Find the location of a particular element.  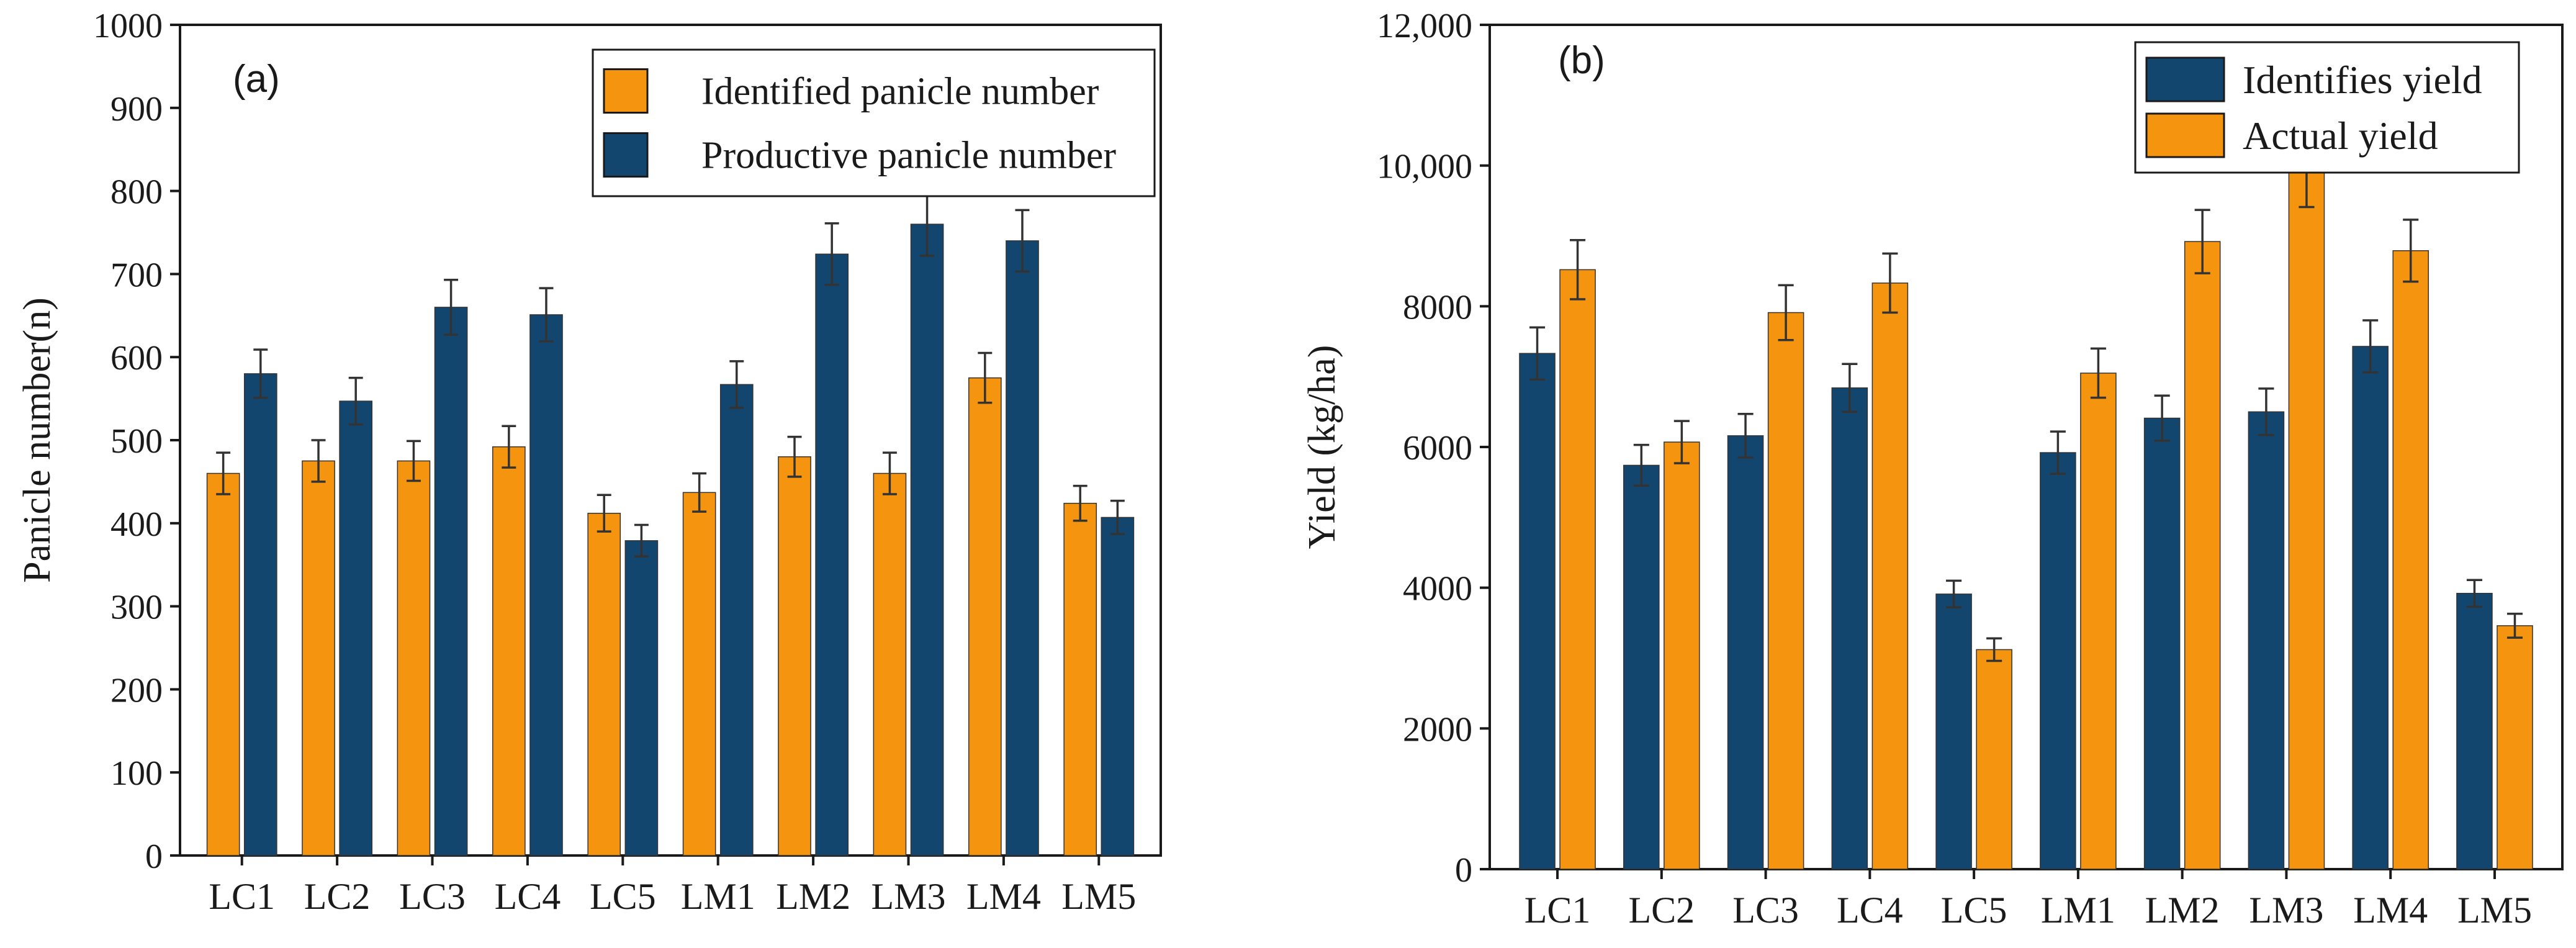

legend-label: Identifies yield is located at coordinates (2362, 80).